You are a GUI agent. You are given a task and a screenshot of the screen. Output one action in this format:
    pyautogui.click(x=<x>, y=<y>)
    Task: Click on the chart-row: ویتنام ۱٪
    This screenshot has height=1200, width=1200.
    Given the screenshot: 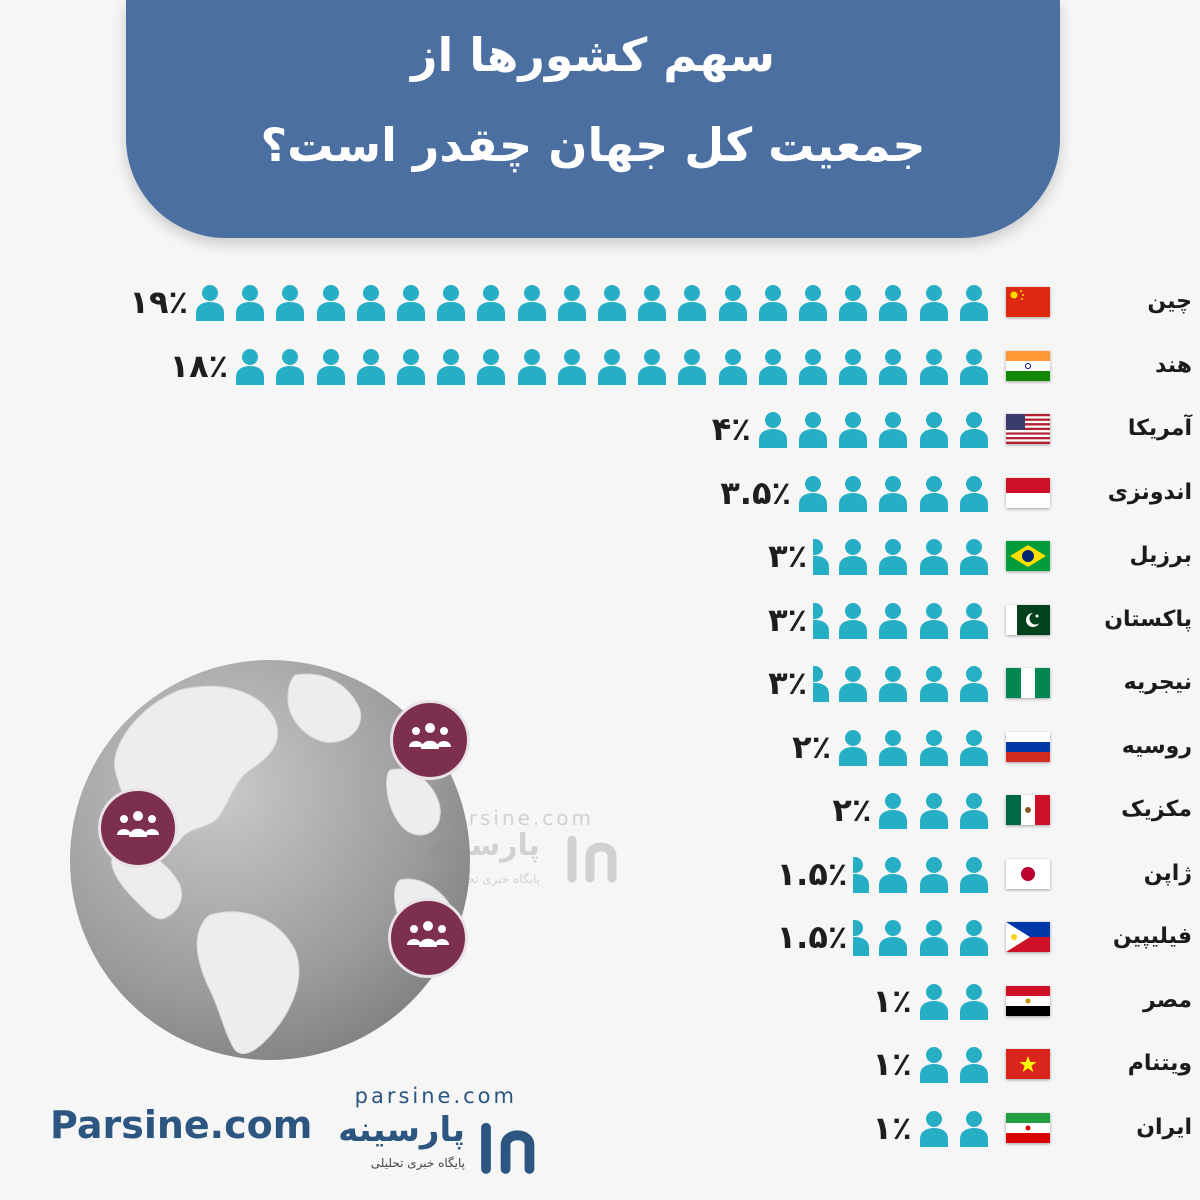 What is the action you would take?
    pyautogui.click(x=600, y=1064)
    